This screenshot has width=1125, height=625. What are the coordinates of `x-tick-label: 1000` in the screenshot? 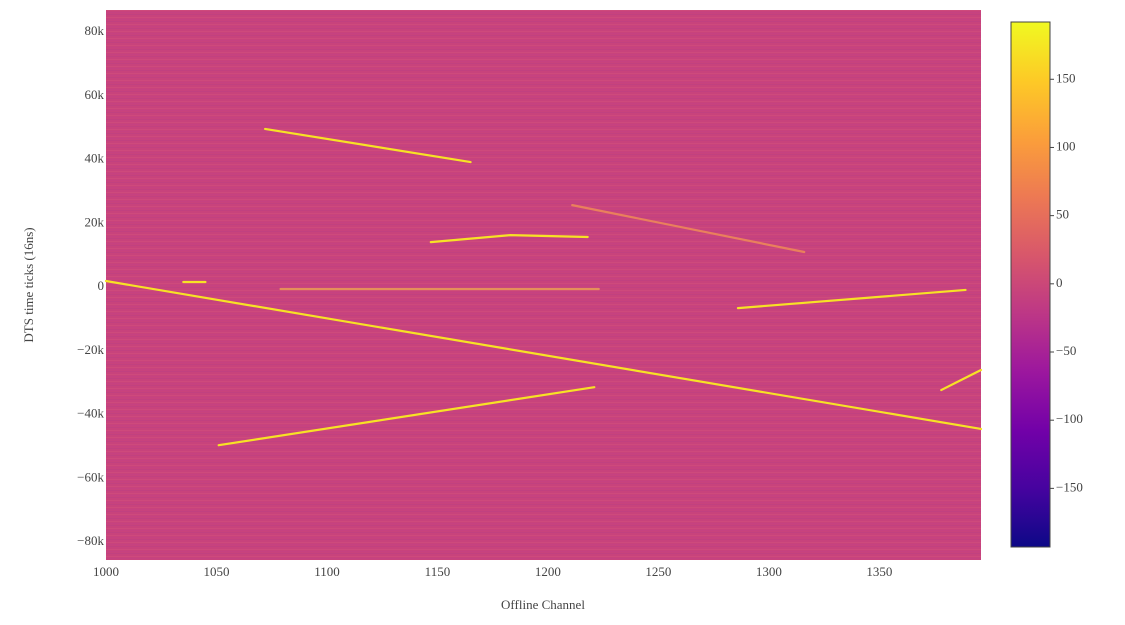 It's located at (106, 571).